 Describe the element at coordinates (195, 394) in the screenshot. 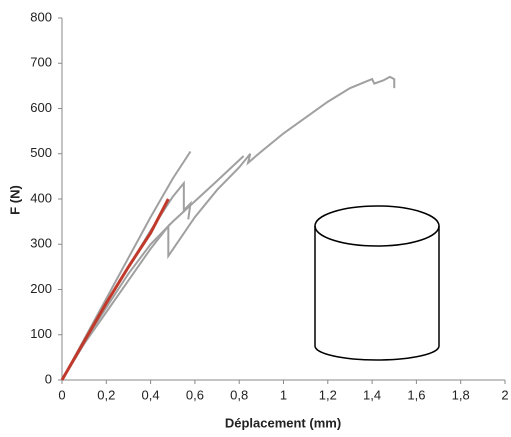

I see `x-tick-label: 0,6` at that location.